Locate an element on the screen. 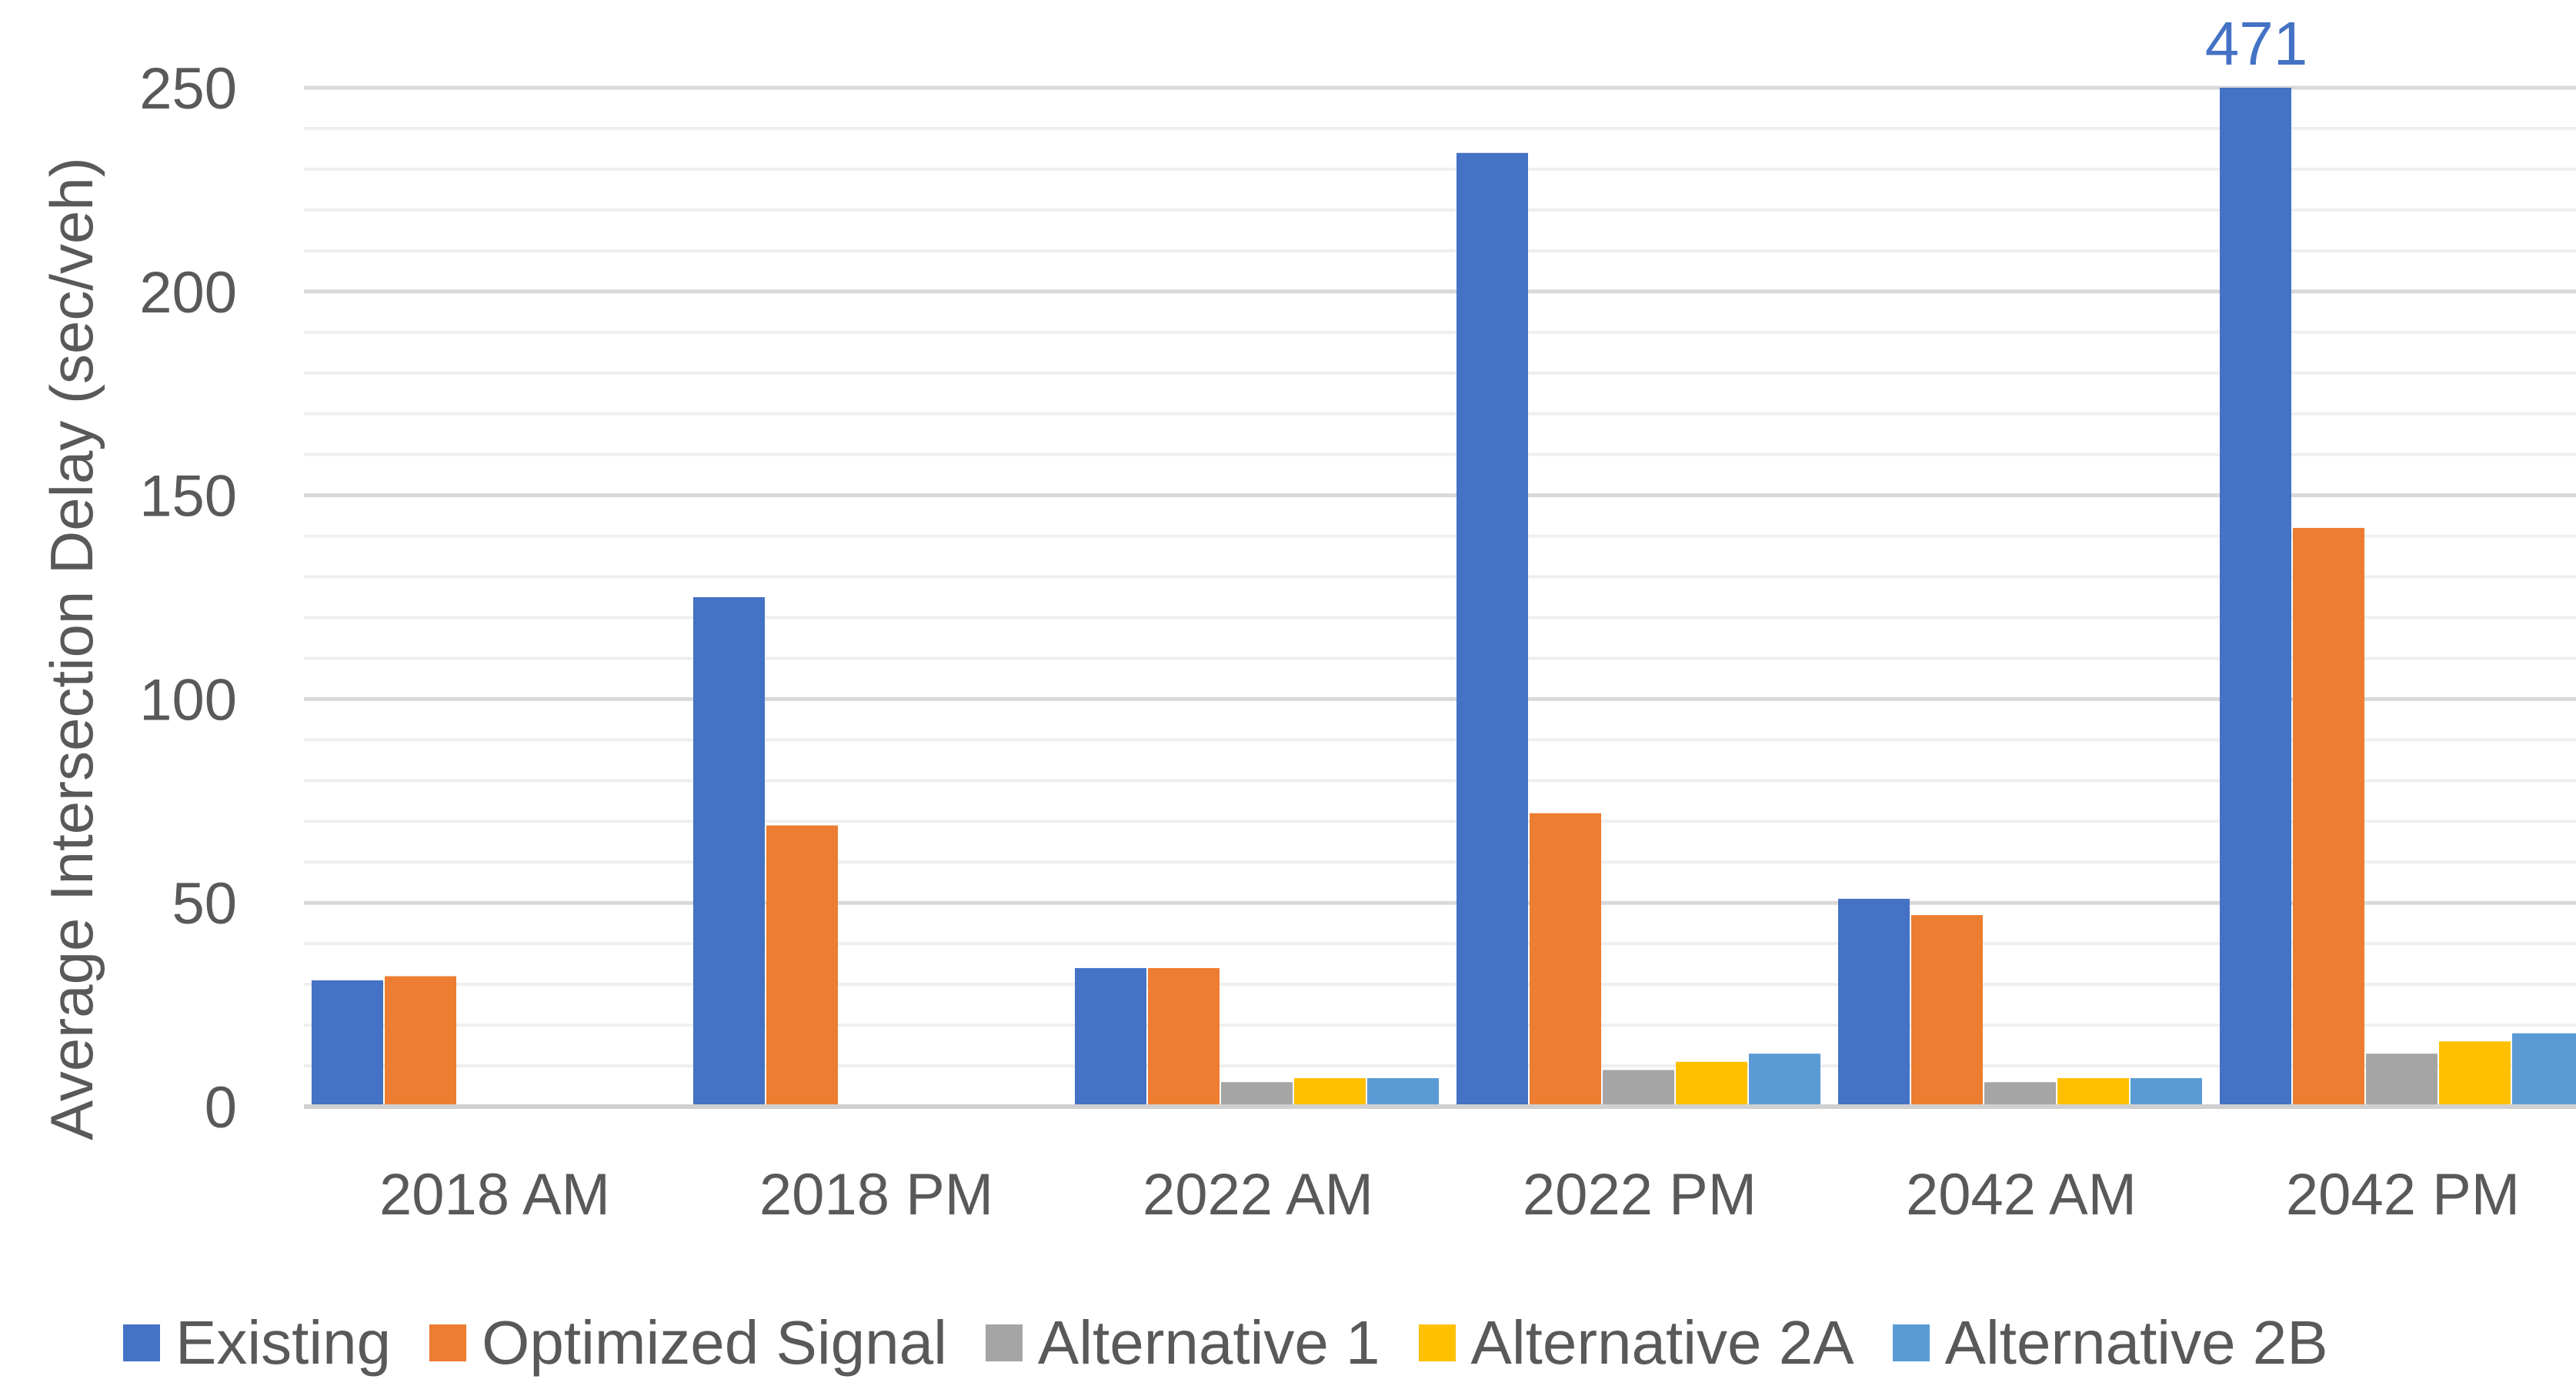  bar-optimized-signal-2022-pm is located at coordinates (1566, 960).